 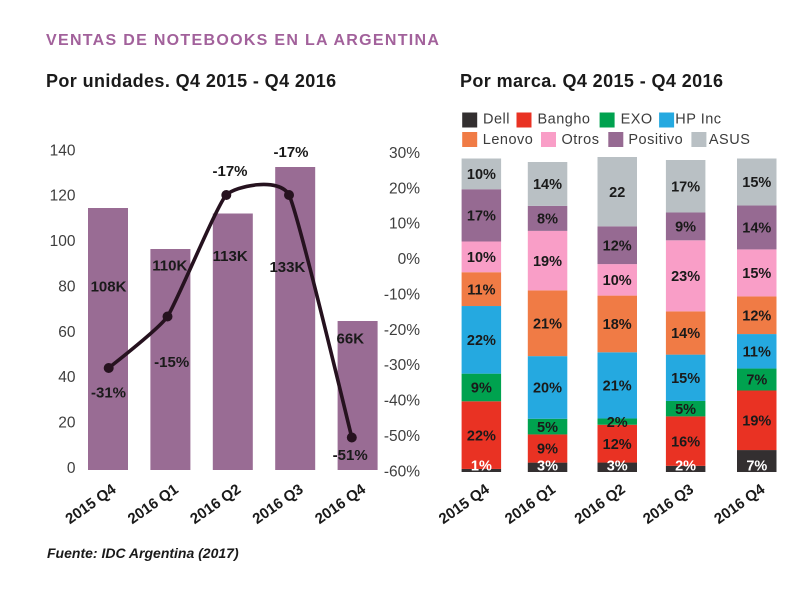 What do you see at coordinates (730, 140) in the screenshot?
I see `svg-text: ASUS` at bounding box center [730, 140].